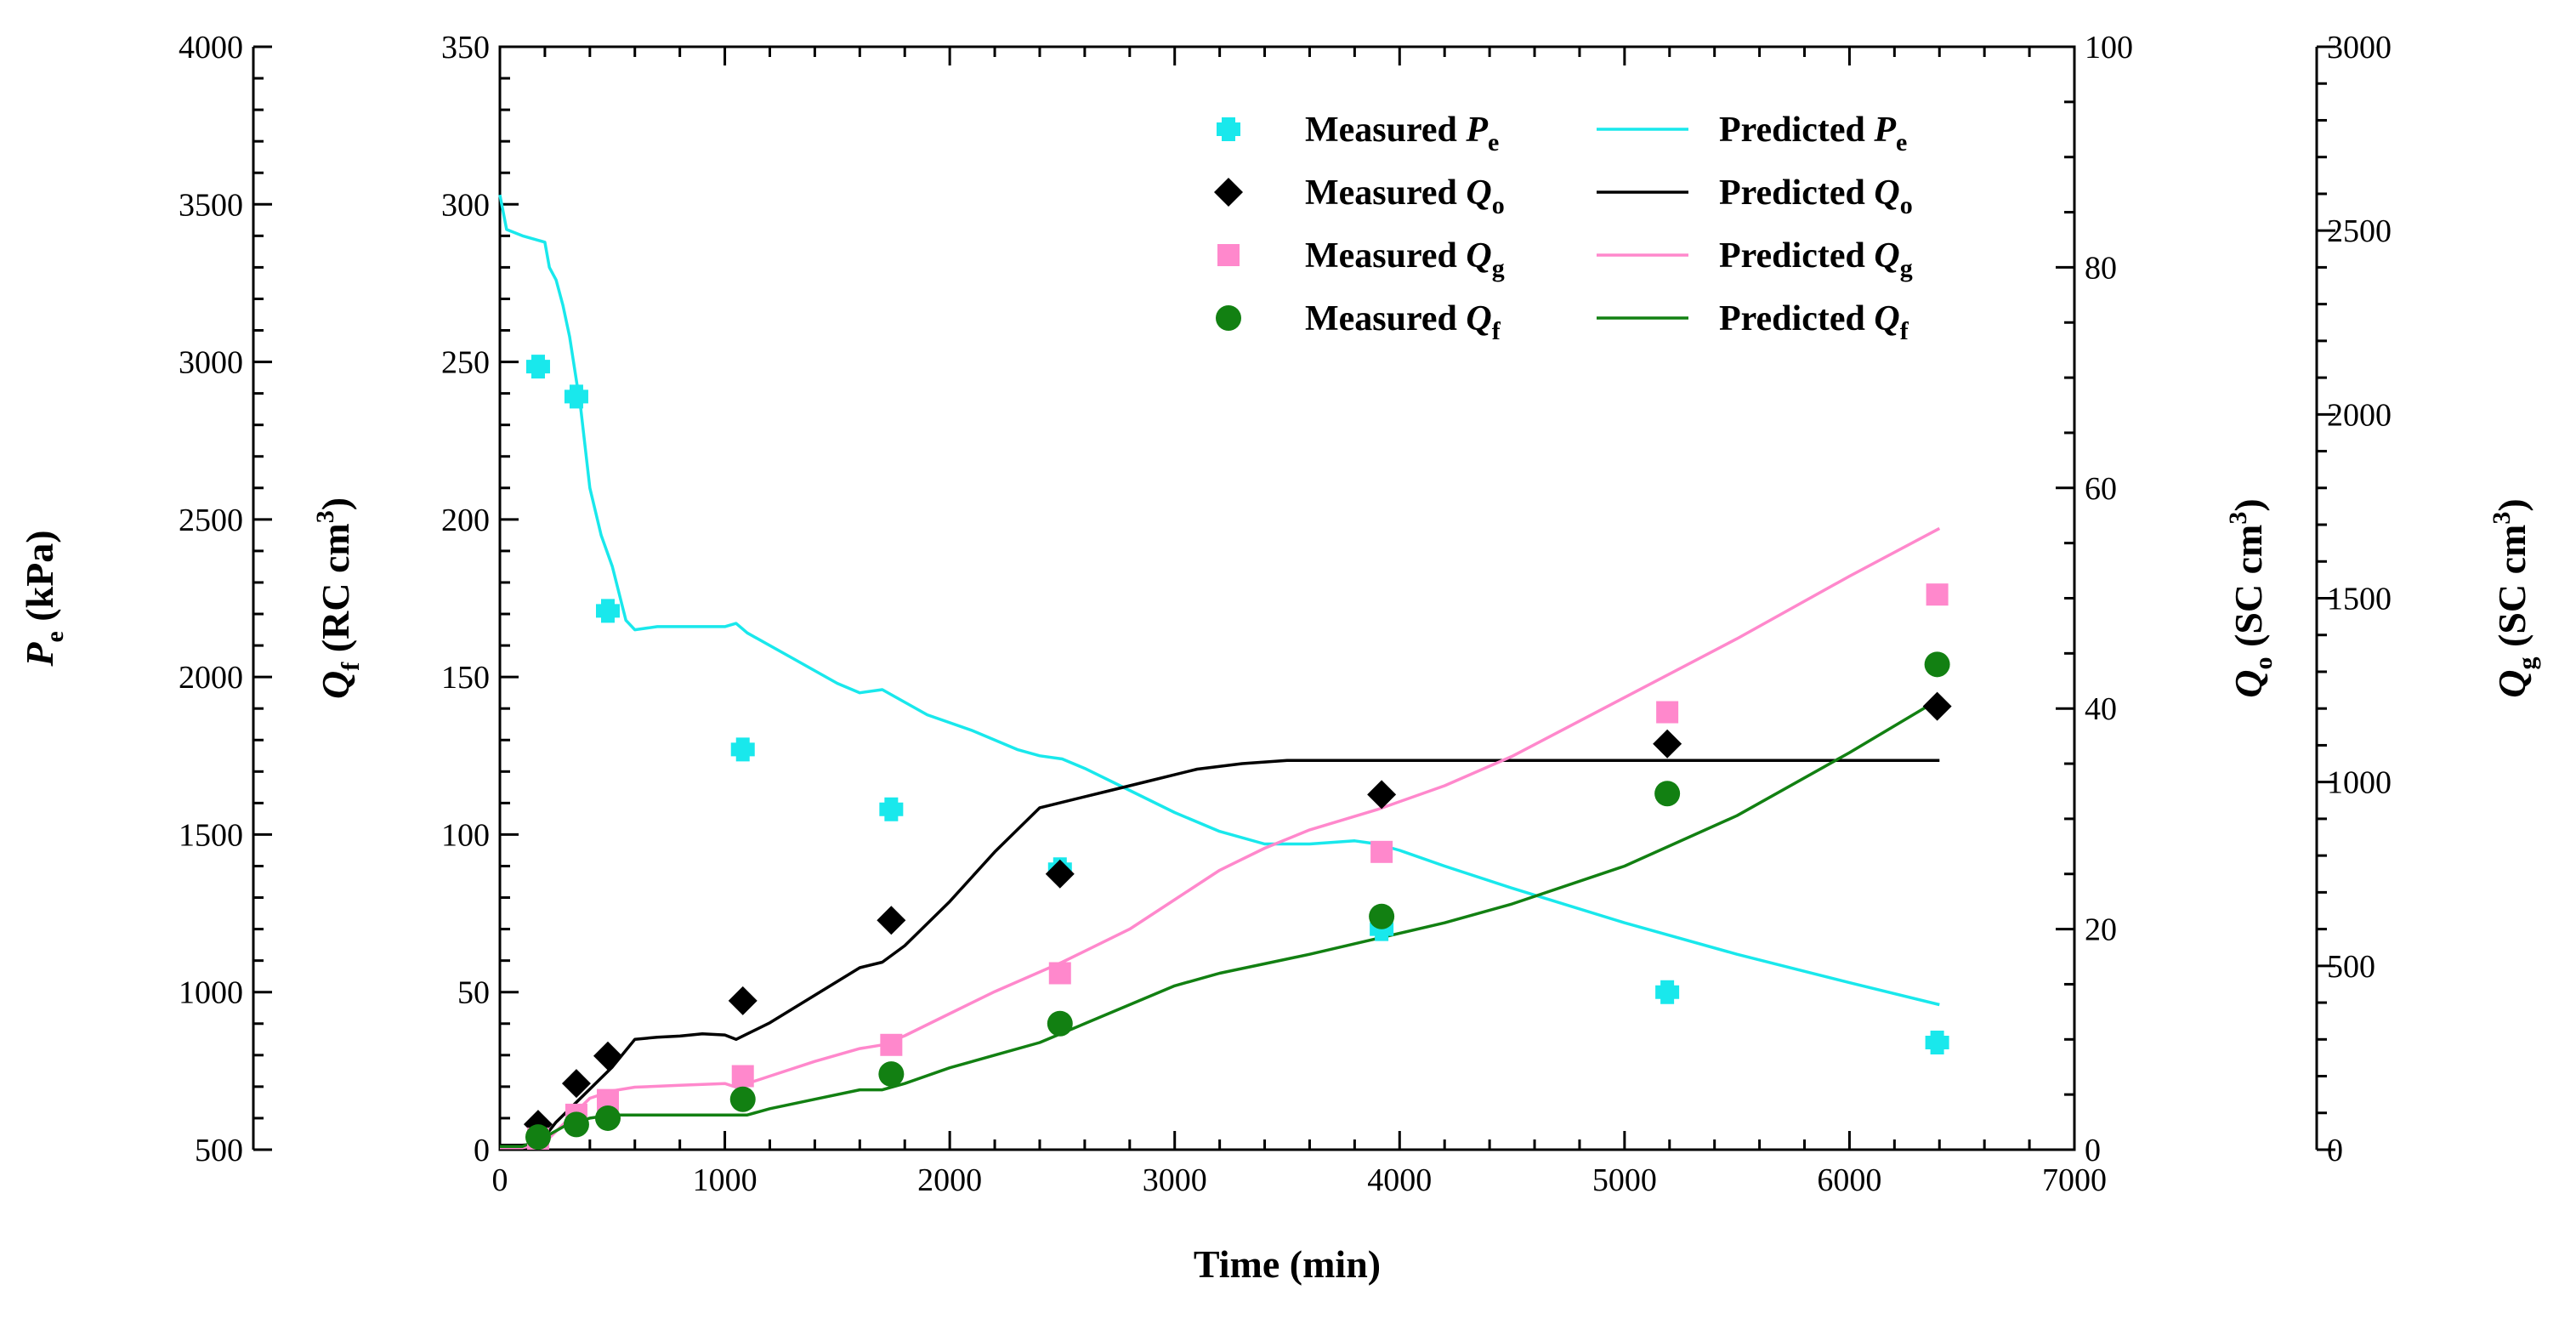  I want to click on x-tick-label: 0, so click(500, 1180).